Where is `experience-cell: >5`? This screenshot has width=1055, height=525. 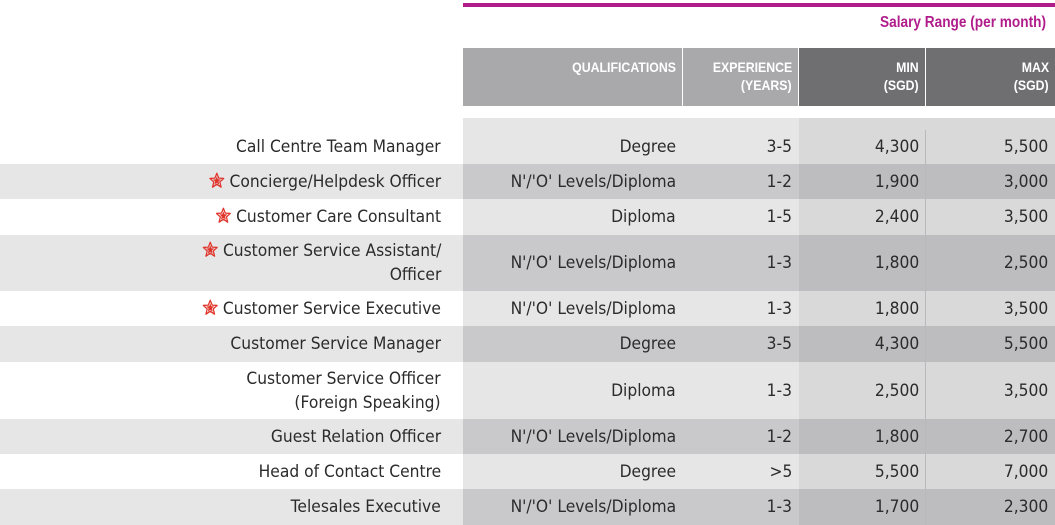 experience-cell: >5 is located at coordinates (741, 471).